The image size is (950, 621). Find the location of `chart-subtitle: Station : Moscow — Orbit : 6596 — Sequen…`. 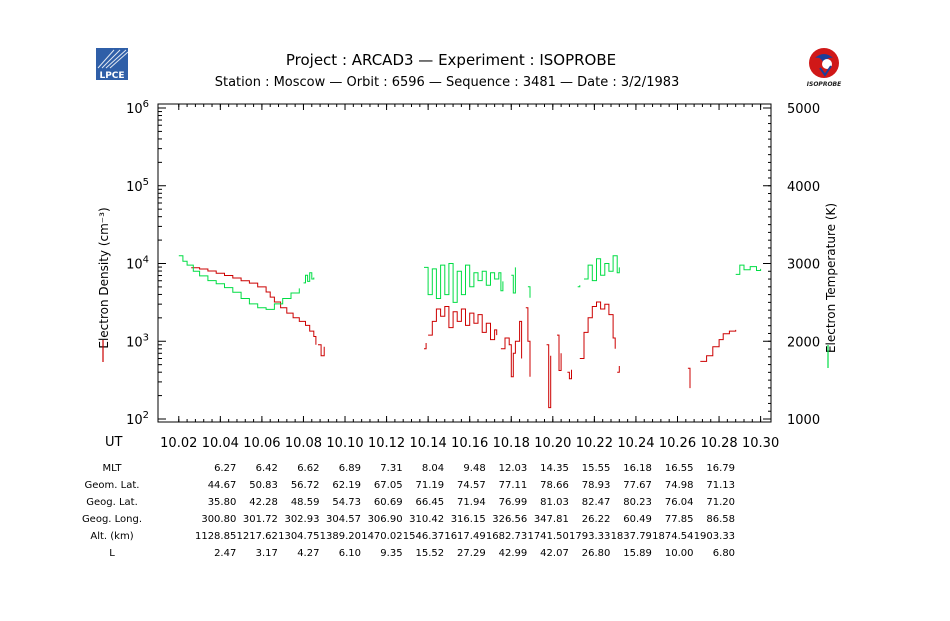

chart-subtitle: Station : Moscow — Orbit : 6596 — Sequen… is located at coordinates (447, 82).